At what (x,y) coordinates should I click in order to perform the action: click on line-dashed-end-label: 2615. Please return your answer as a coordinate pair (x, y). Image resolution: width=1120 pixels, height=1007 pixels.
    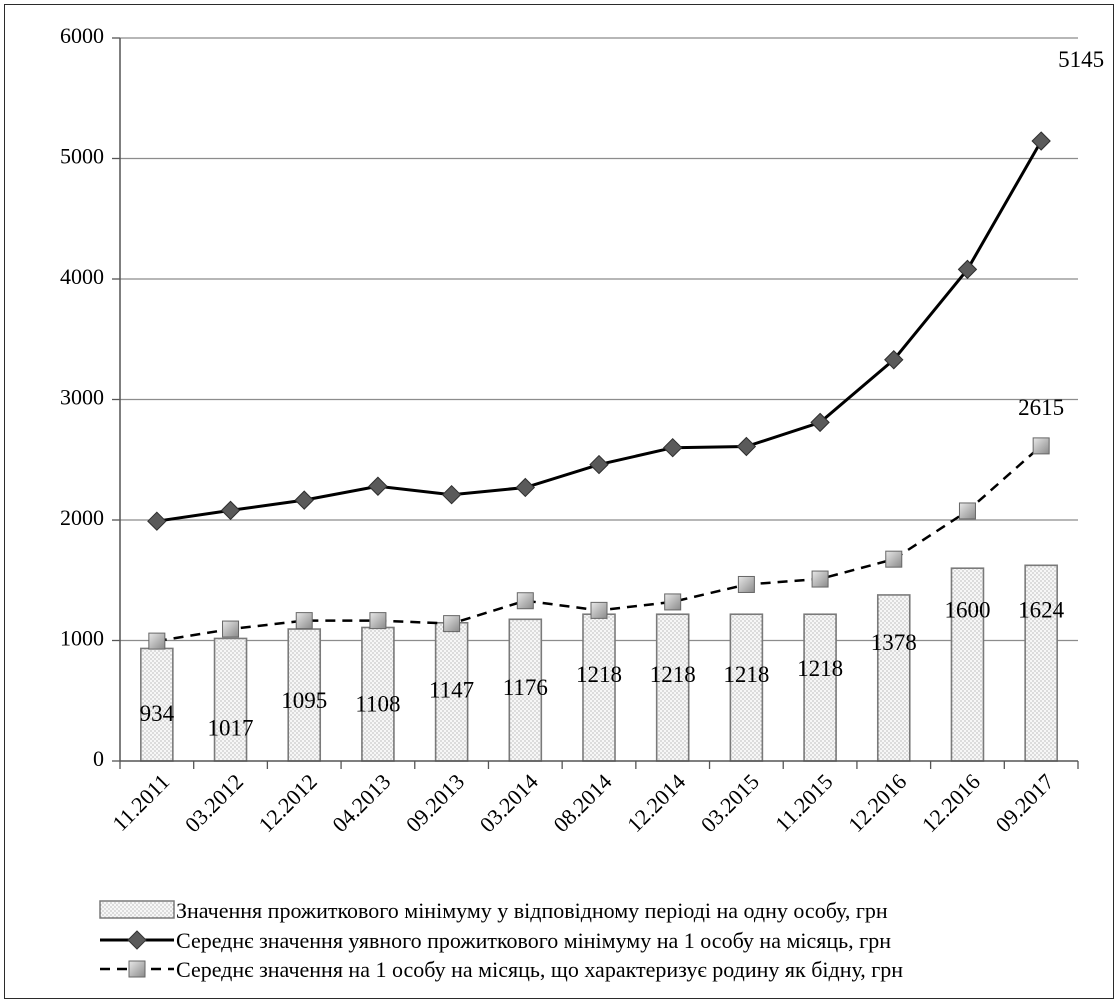
    Looking at the image, I should click on (1041, 407).